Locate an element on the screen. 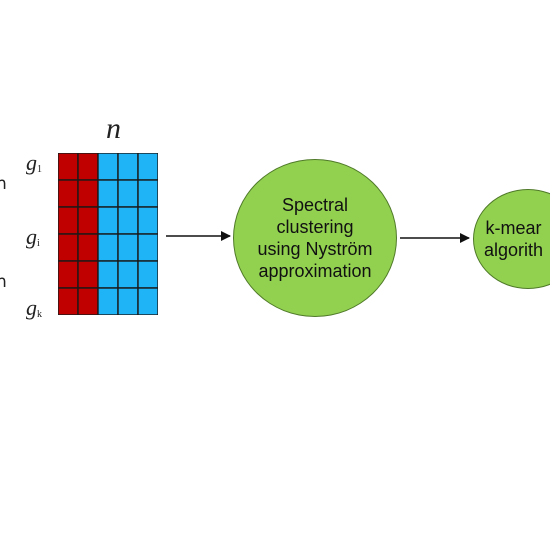 This screenshot has height=550, width=550. side-label-top: n is located at coordinates (3, 184).